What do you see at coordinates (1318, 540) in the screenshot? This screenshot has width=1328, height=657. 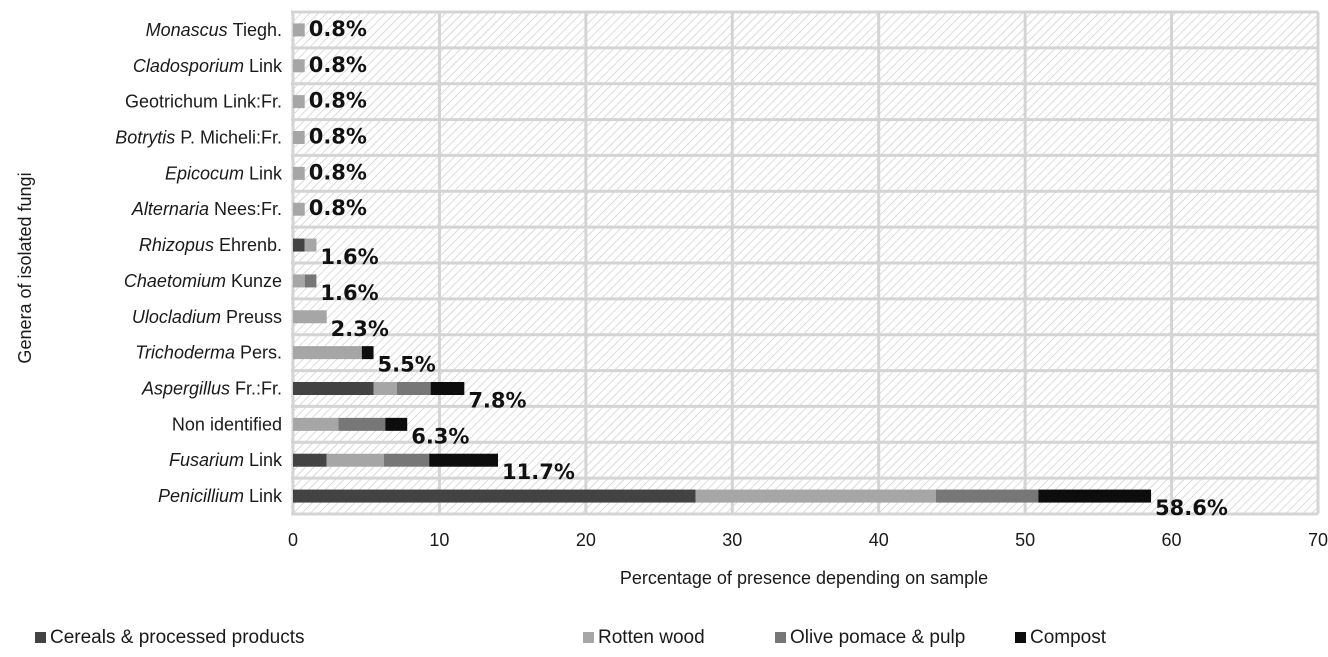 I see `x-tick-label: 70` at bounding box center [1318, 540].